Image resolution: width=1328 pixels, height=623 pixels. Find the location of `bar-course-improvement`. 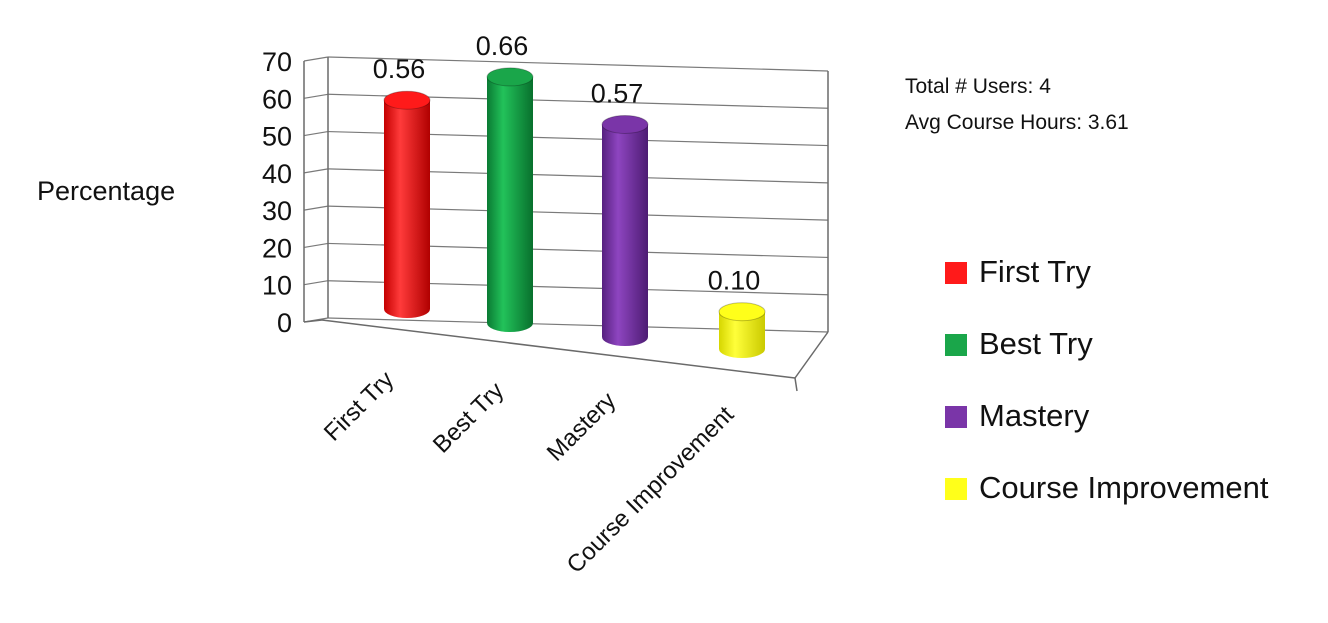

bar-course-improvement is located at coordinates (742, 334).